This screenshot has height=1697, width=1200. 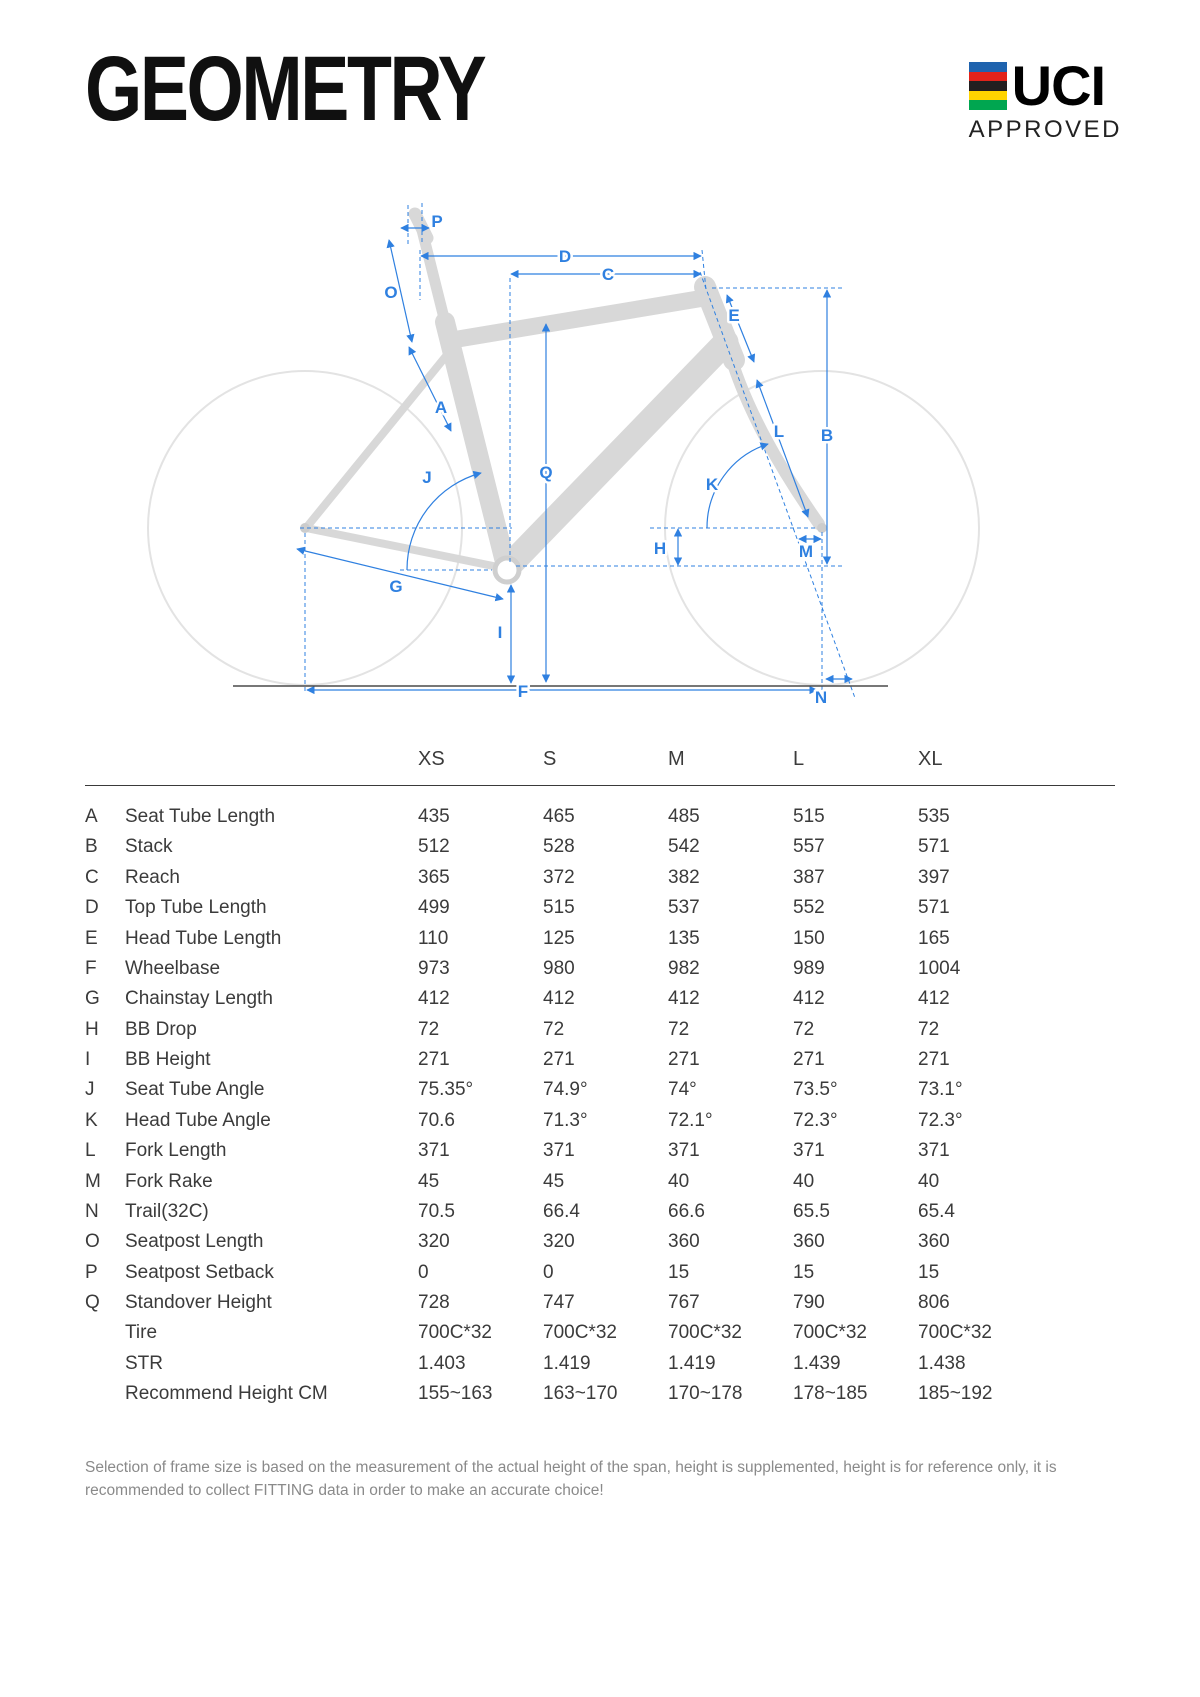 I want to click on row-value-xs: 1.403, so click(x=442, y=1363).